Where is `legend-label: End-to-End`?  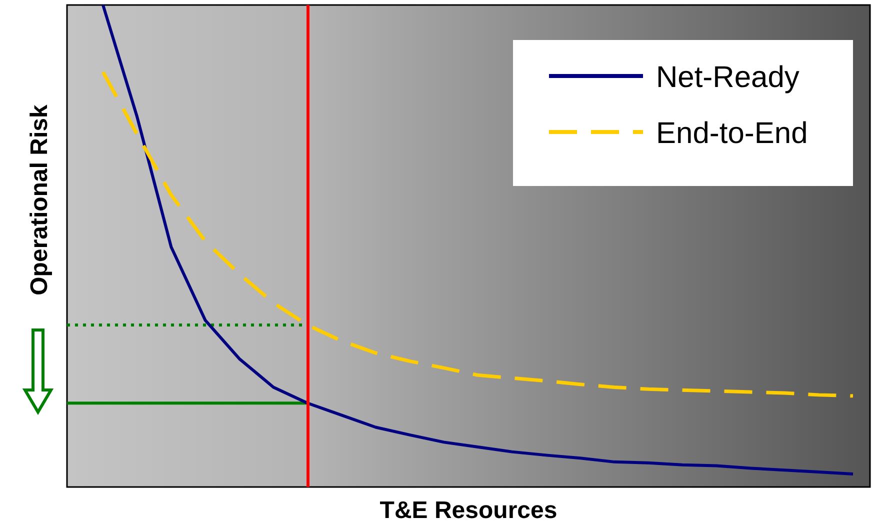
legend-label: End-to-End is located at coordinates (732, 133).